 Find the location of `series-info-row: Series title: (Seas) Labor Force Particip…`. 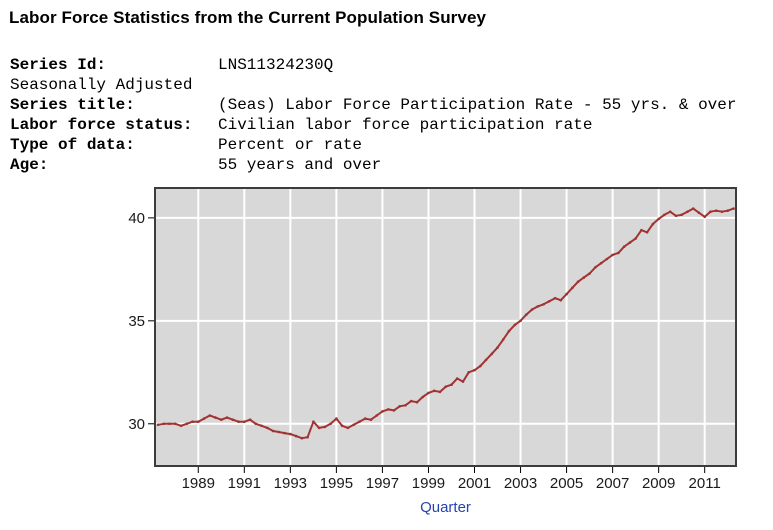

series-info-row: Series title: (Seas) Labor Force Particip… is located at coordinates (373, 105).